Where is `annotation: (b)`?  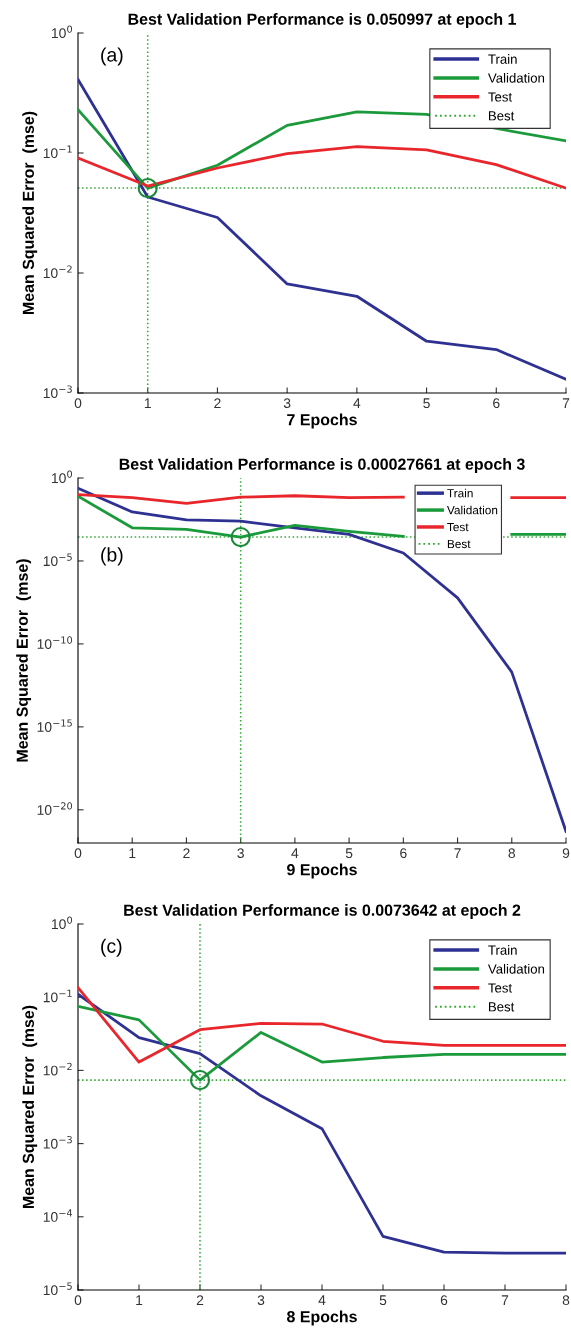
annotation: (b) is located at coordinates (112, 556).